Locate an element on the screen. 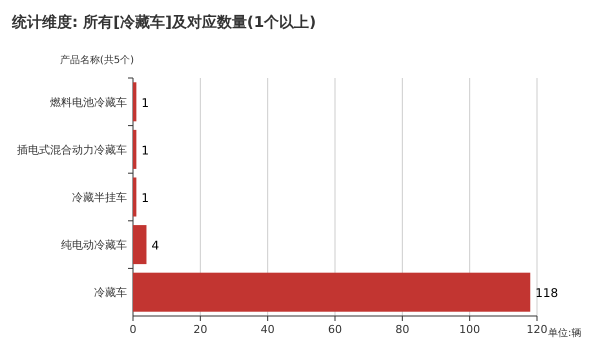 Image resolution: width=600 pixels, height=350 pixels. y-tick-label: 插电式混合动力冷藏车 is located at coordinates (72, 149).